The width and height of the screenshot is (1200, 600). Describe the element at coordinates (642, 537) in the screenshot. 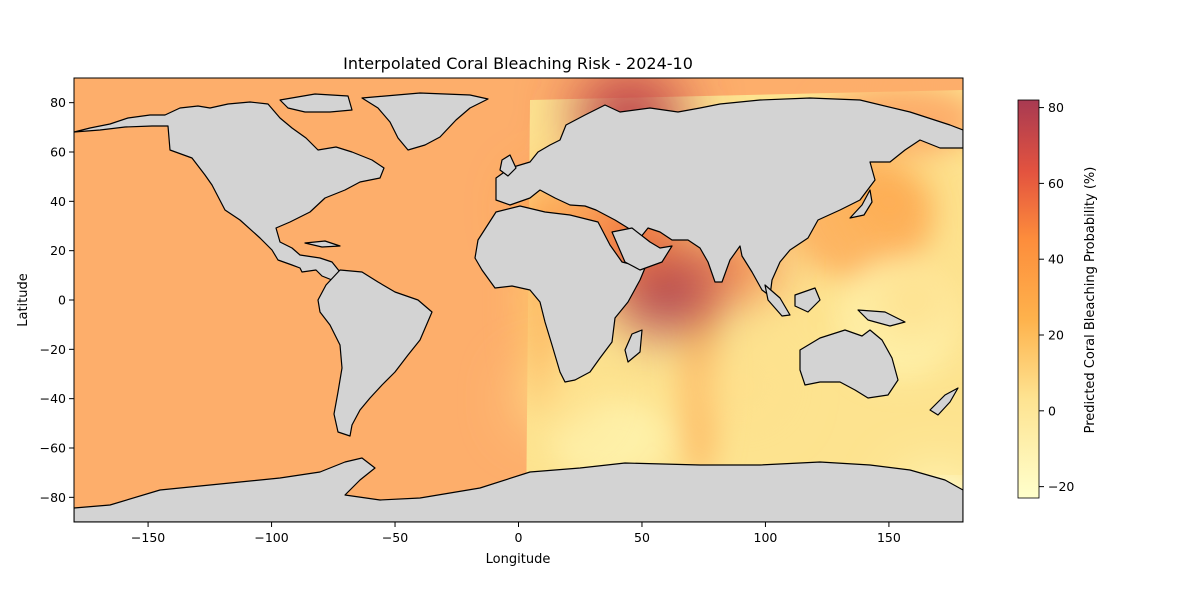

I see `x-tick-label: 50` at that location.